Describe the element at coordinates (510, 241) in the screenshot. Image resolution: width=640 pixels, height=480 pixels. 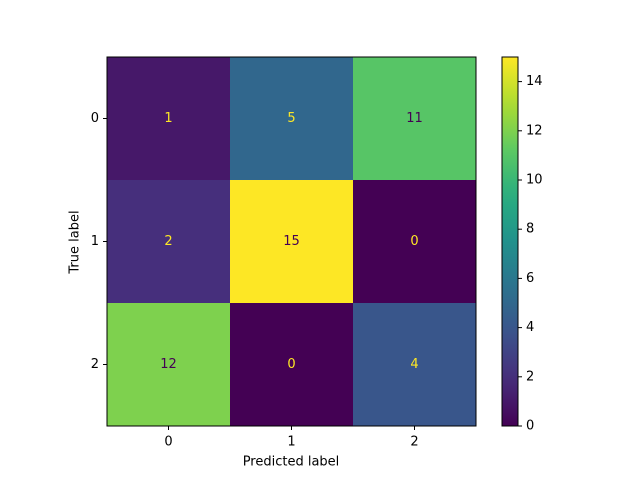
I see `colorbar` at that location.